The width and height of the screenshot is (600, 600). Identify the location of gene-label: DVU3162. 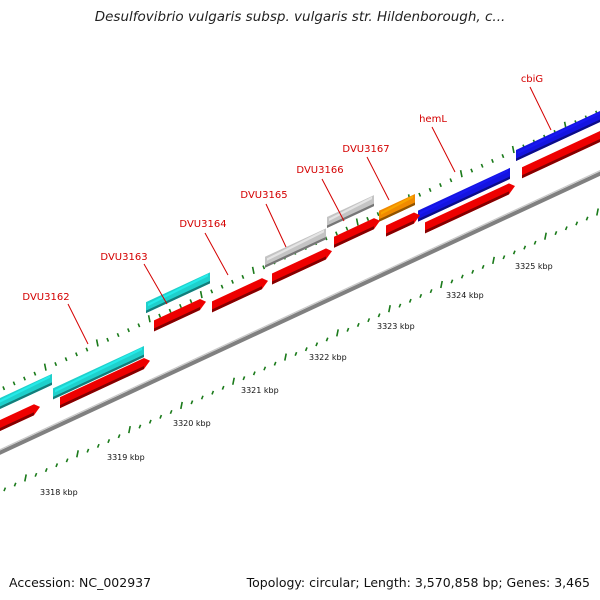
(45, 297).